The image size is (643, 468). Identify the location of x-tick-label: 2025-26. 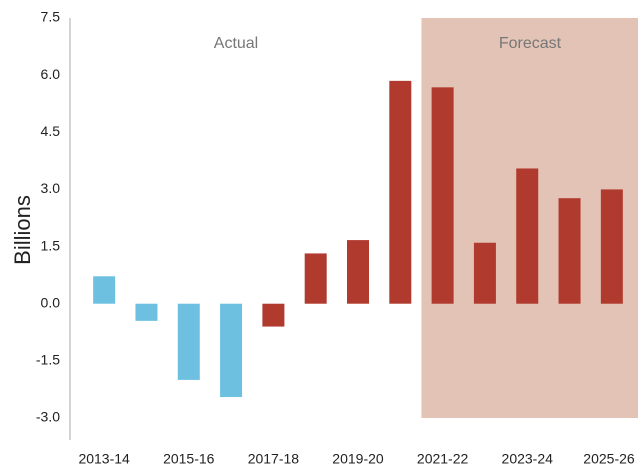
(609, 459).